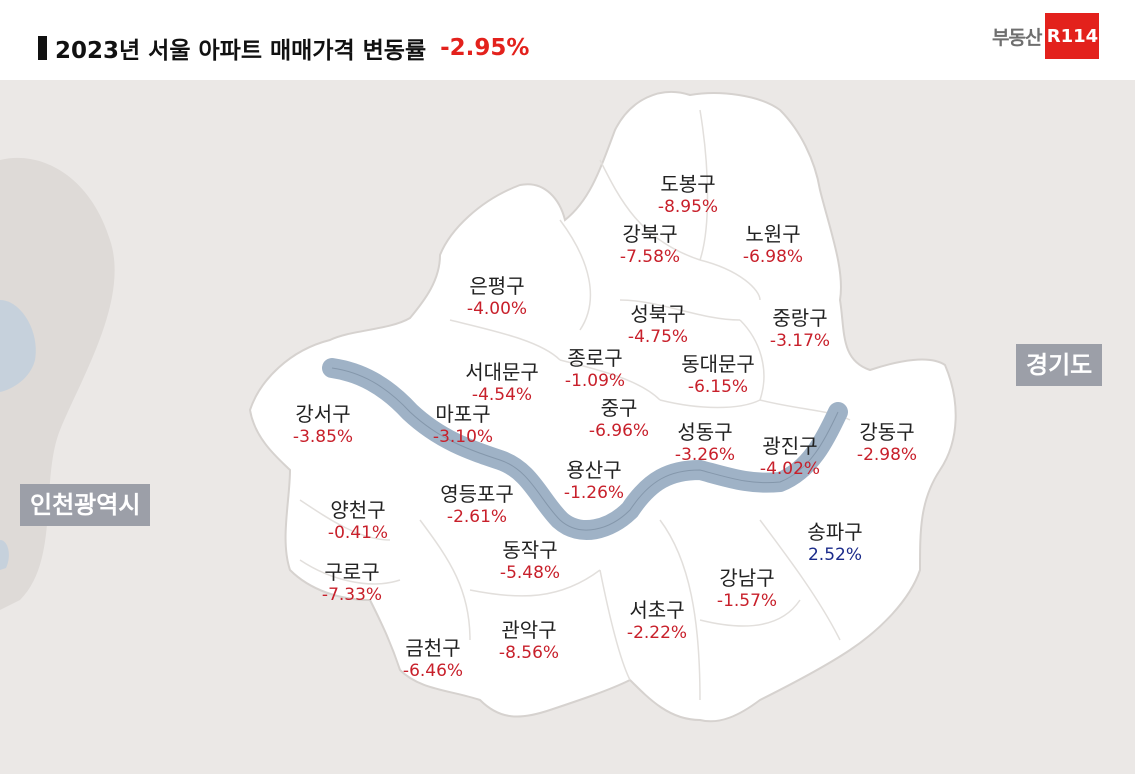 The height and width of the screenshot is (774, 1135). I want to click on district-value: -8.56%, so click(529, 653).